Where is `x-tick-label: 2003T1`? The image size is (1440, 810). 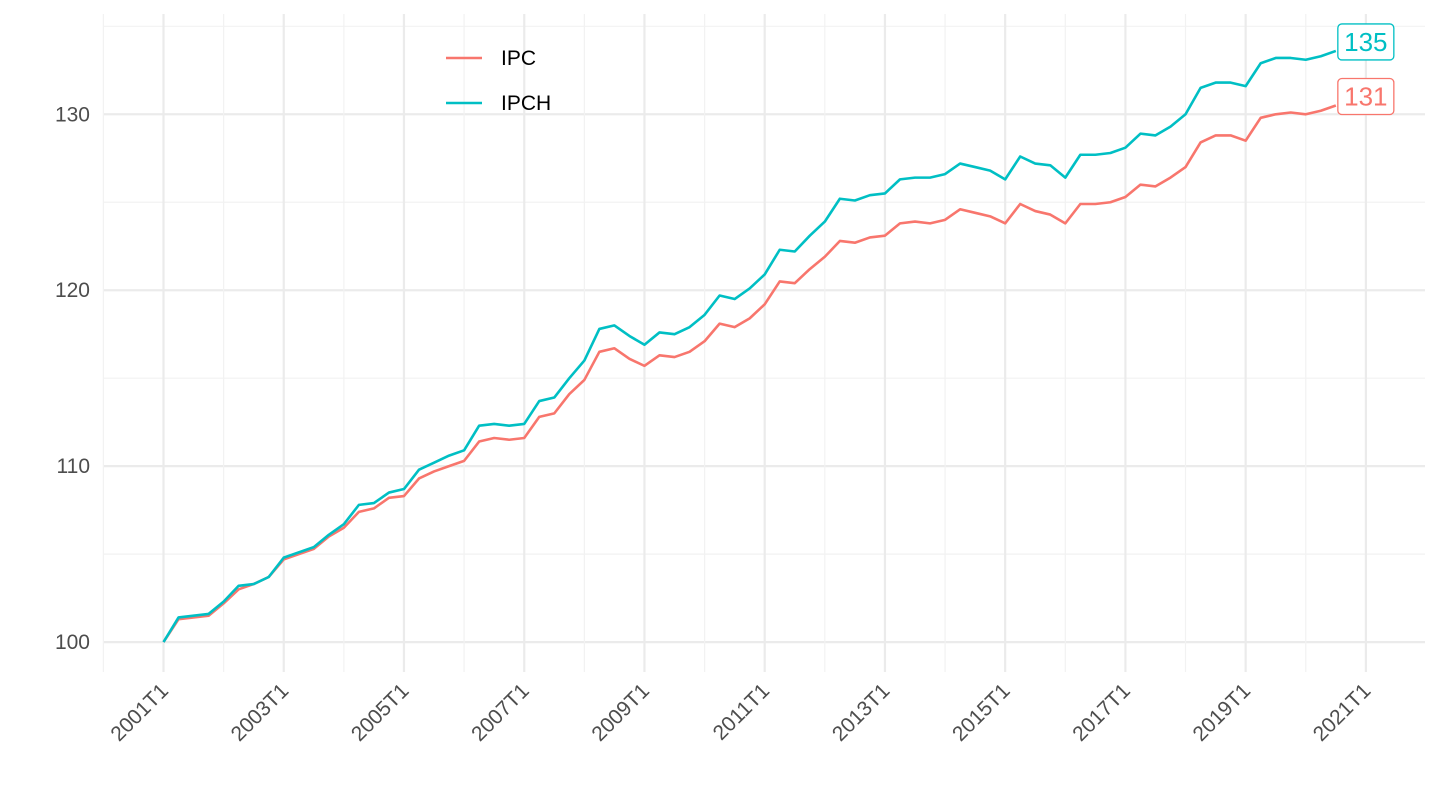 x-tick-label: 2003T1 is located at coordinates (260, 712).